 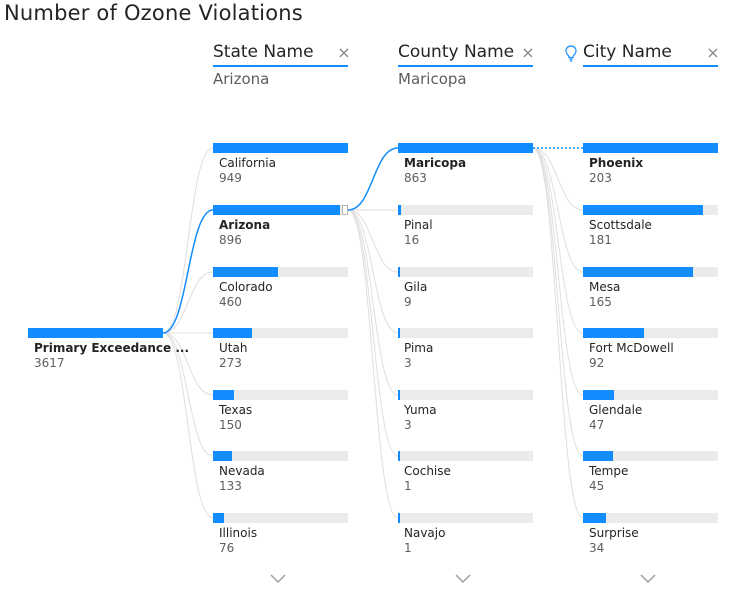 I want to click on column-header-city: City Name, so click(x=650, y=54).